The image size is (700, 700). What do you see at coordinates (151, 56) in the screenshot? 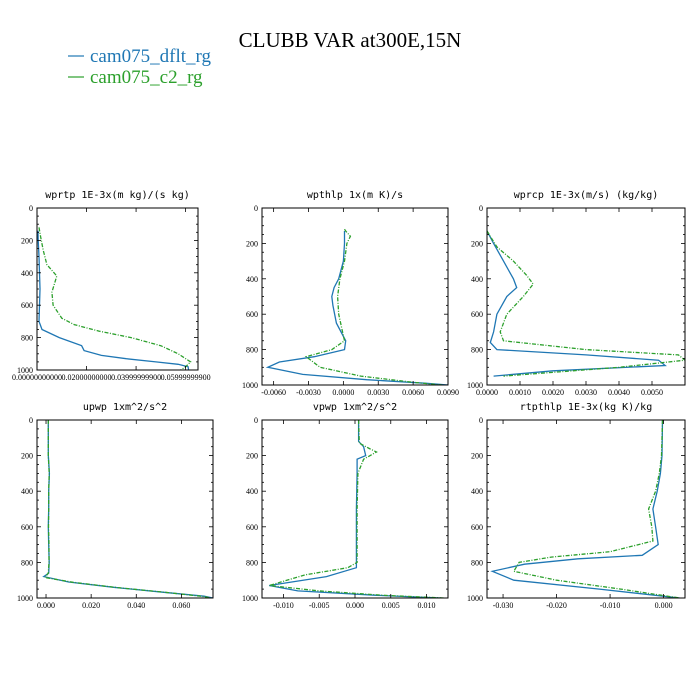
I see `legend-label: cam075_dflt_rg` at bounding box center [151, 56].